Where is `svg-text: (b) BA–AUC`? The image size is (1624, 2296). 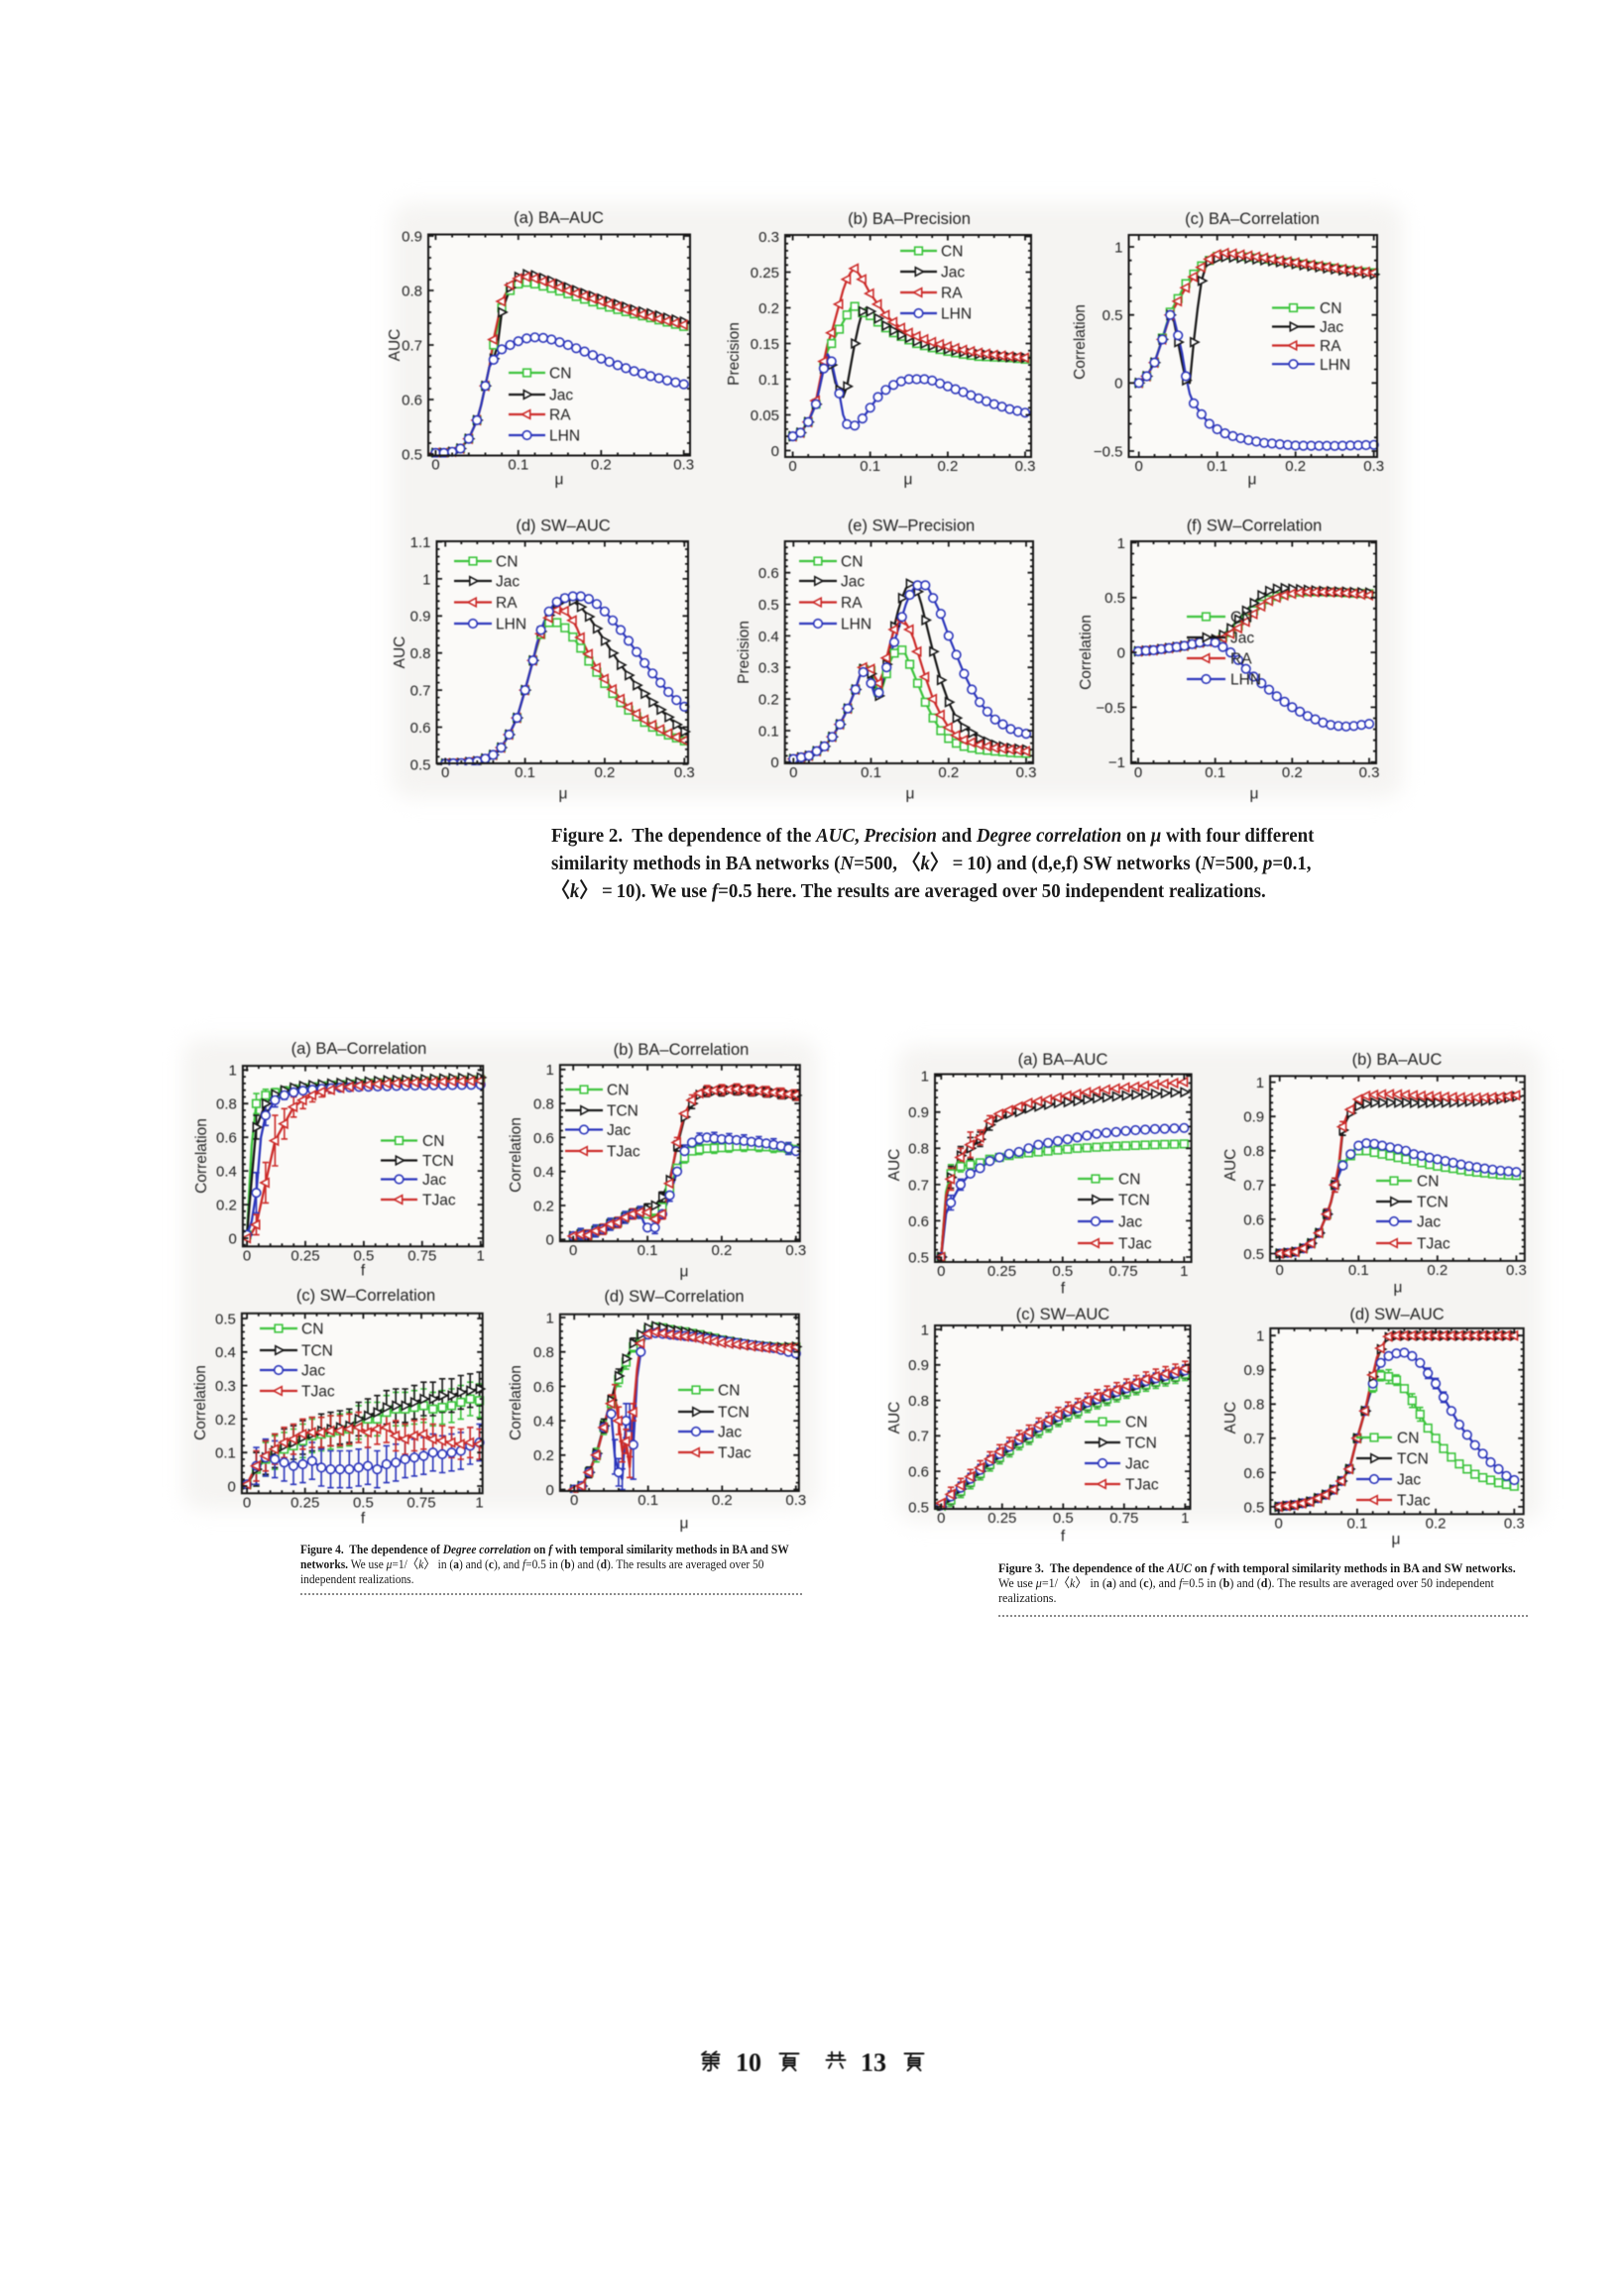 svg-text: (b) BA–AUC is located at coordinates (1397, 1060).